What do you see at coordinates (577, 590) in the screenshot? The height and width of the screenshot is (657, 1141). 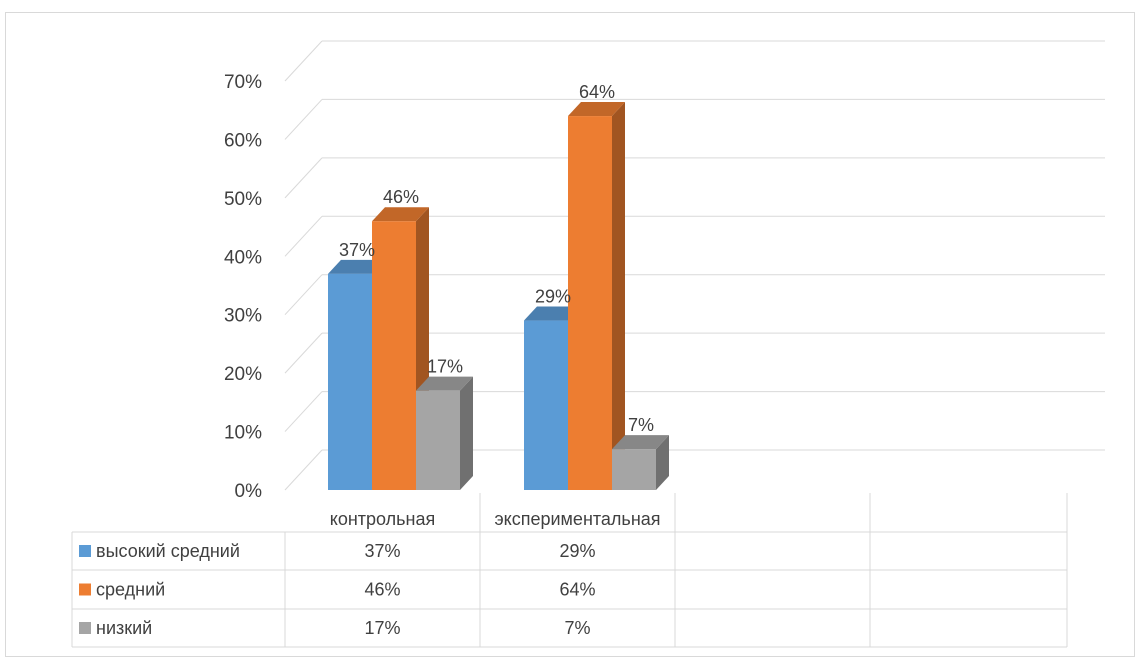 I see `table-cell: 64%` at bounding box center [577, 590].